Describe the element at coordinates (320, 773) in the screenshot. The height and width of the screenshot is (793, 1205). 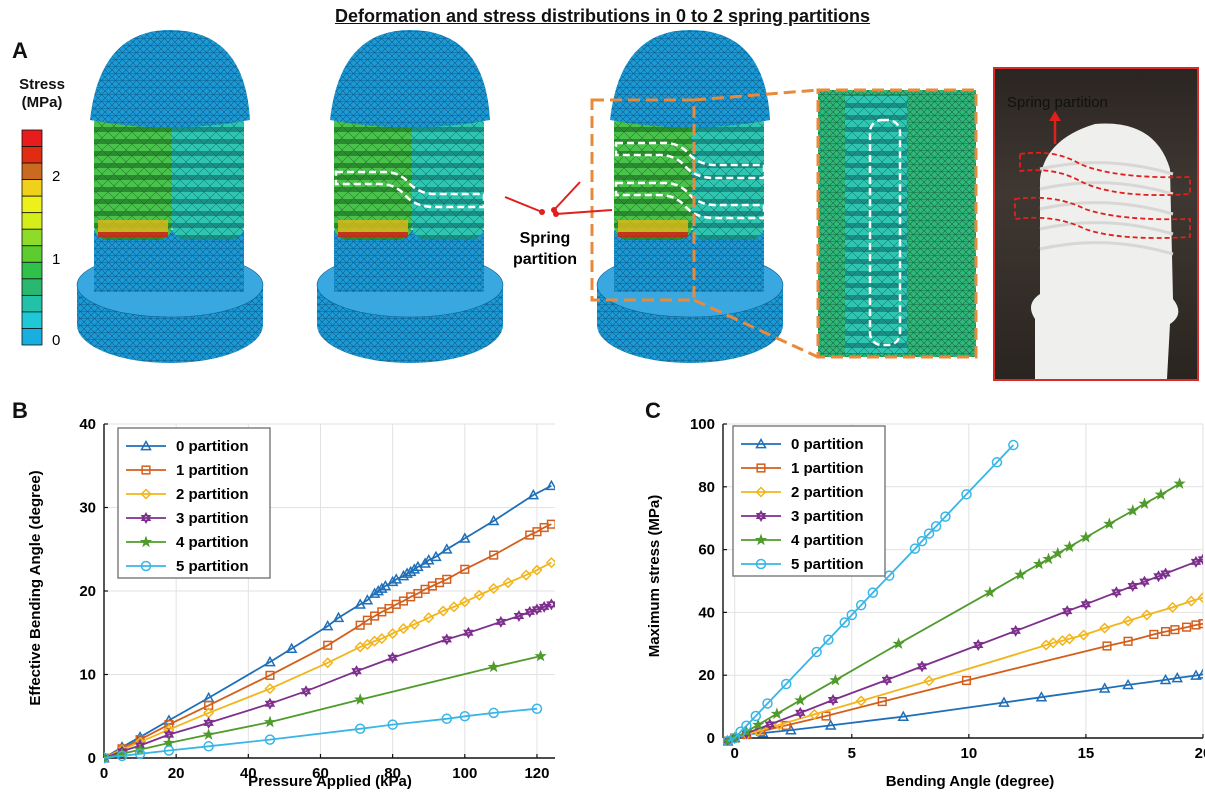
I see `x-tick-label: 60` at that location.